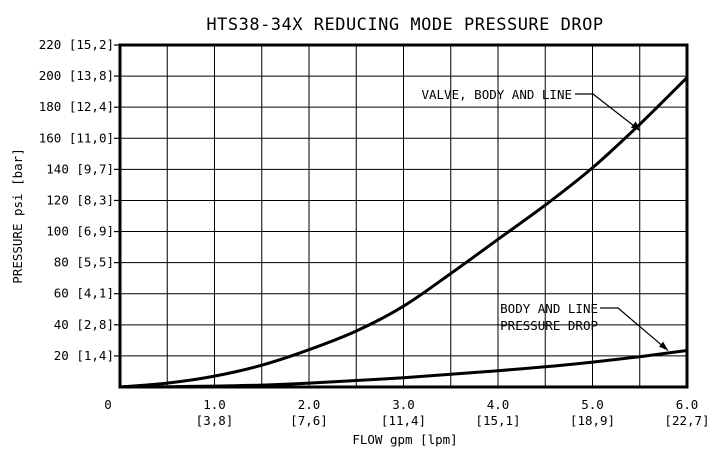 This screenshot has height=461, width=724. What do you see at coordinates (404, 439) in the screenshot?
I see `x-axis-label: FLOW gpm [lpm]` at bounding box center [404, 439].